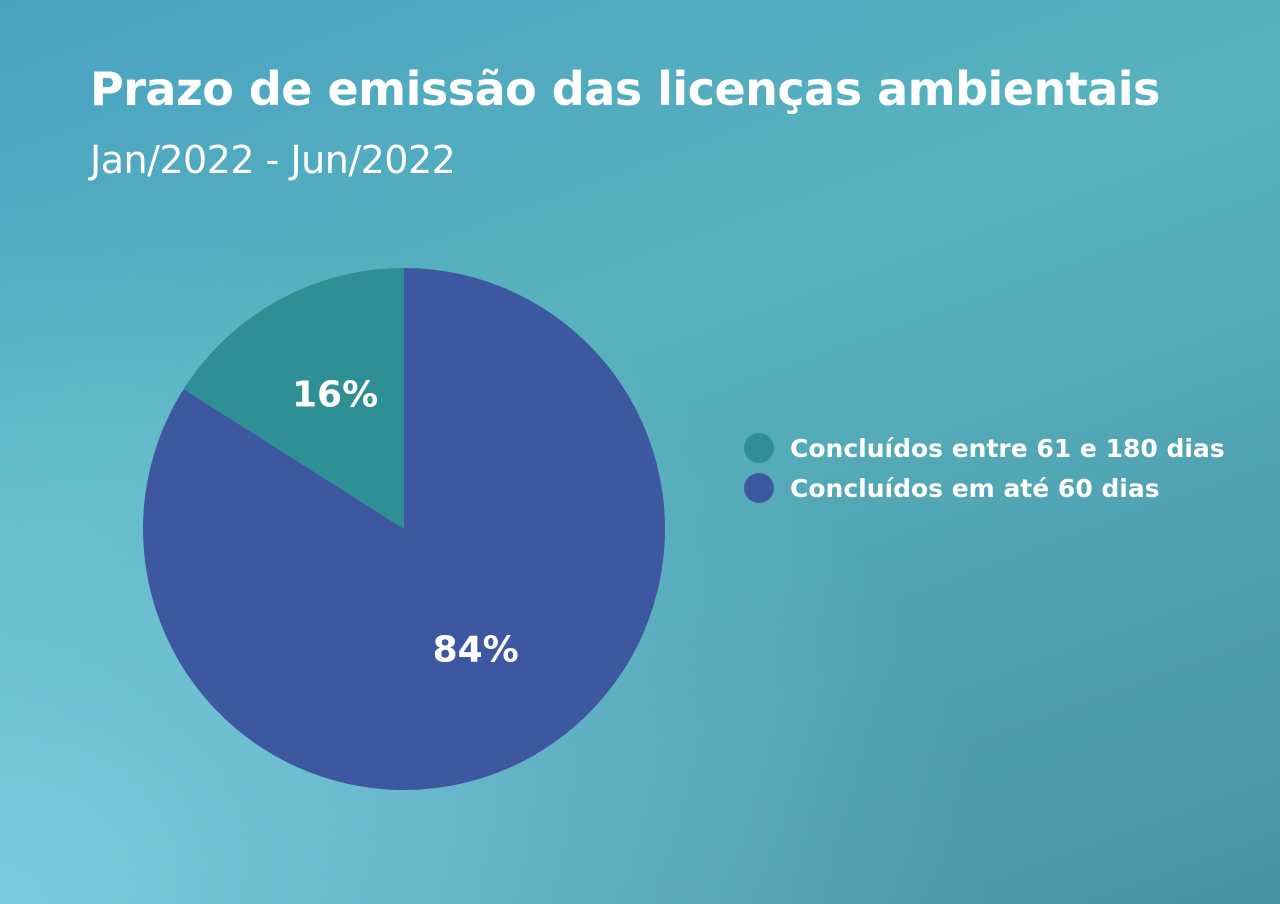  I want to click on legend-label-61-180: Concluídos entre 61 e 180 dias, so click(1007, 448).